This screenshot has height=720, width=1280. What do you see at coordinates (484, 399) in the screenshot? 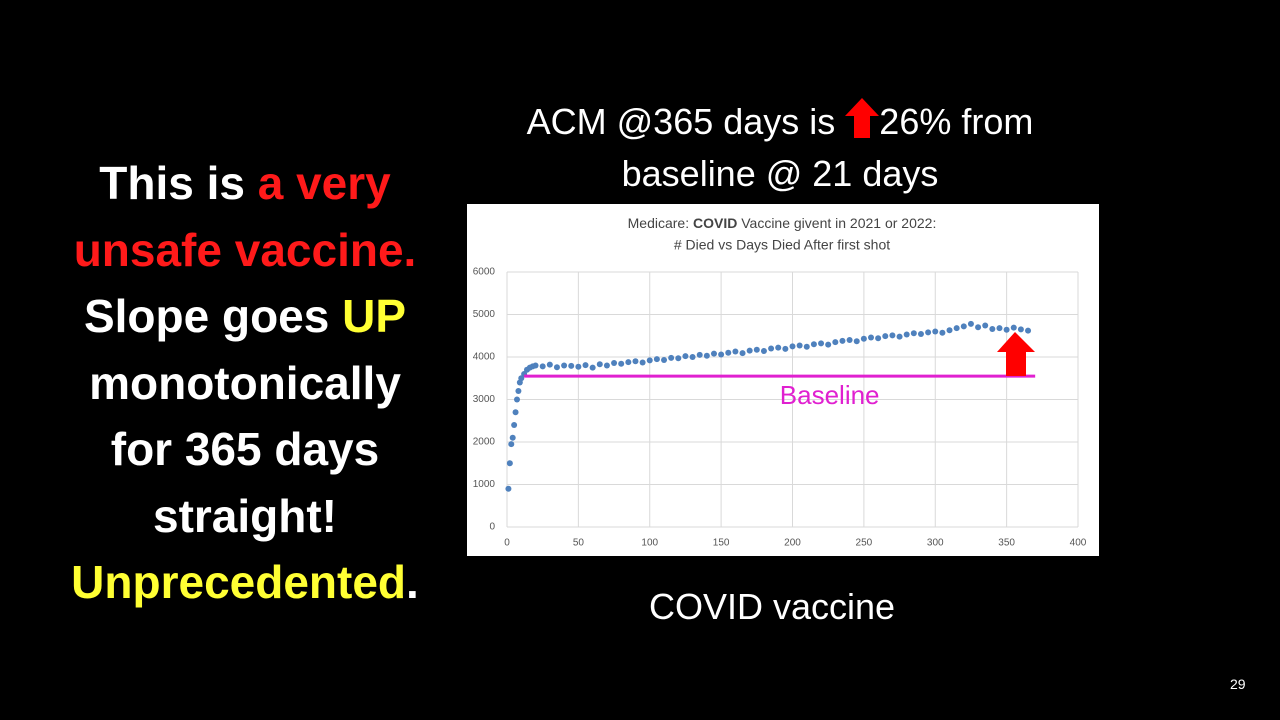
I see `y-tick-label: 3000` at bounding box center [484, 399].